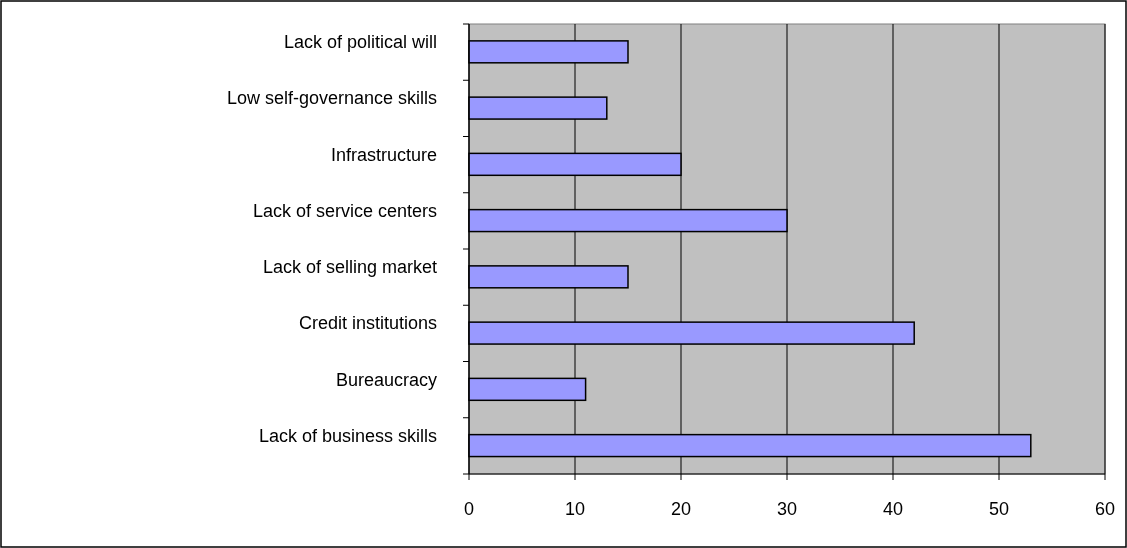  What do you see at coordinates (1105, 509) in the screenshot?
I see `x-tick-label: 60` at bounding box center [1105, 509].